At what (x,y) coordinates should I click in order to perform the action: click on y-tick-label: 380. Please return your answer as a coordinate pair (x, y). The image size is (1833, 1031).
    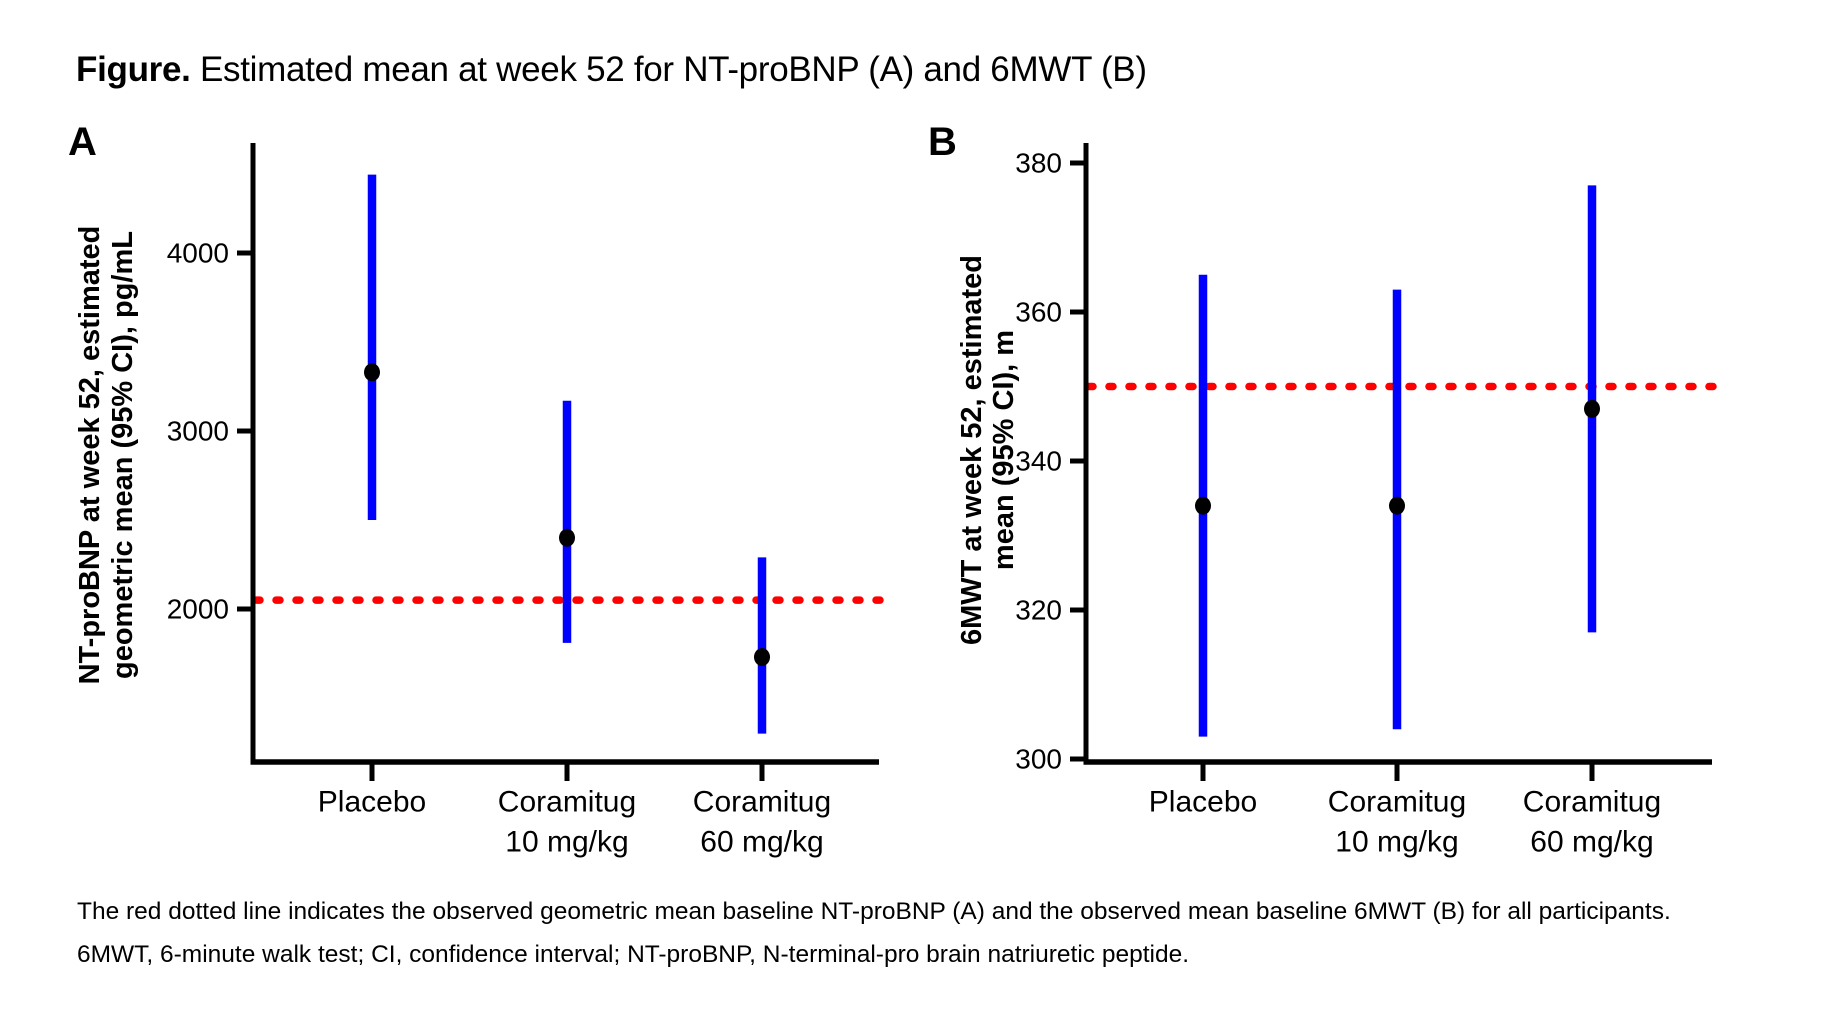
    Looking at the image, I should click on (1038, 163).